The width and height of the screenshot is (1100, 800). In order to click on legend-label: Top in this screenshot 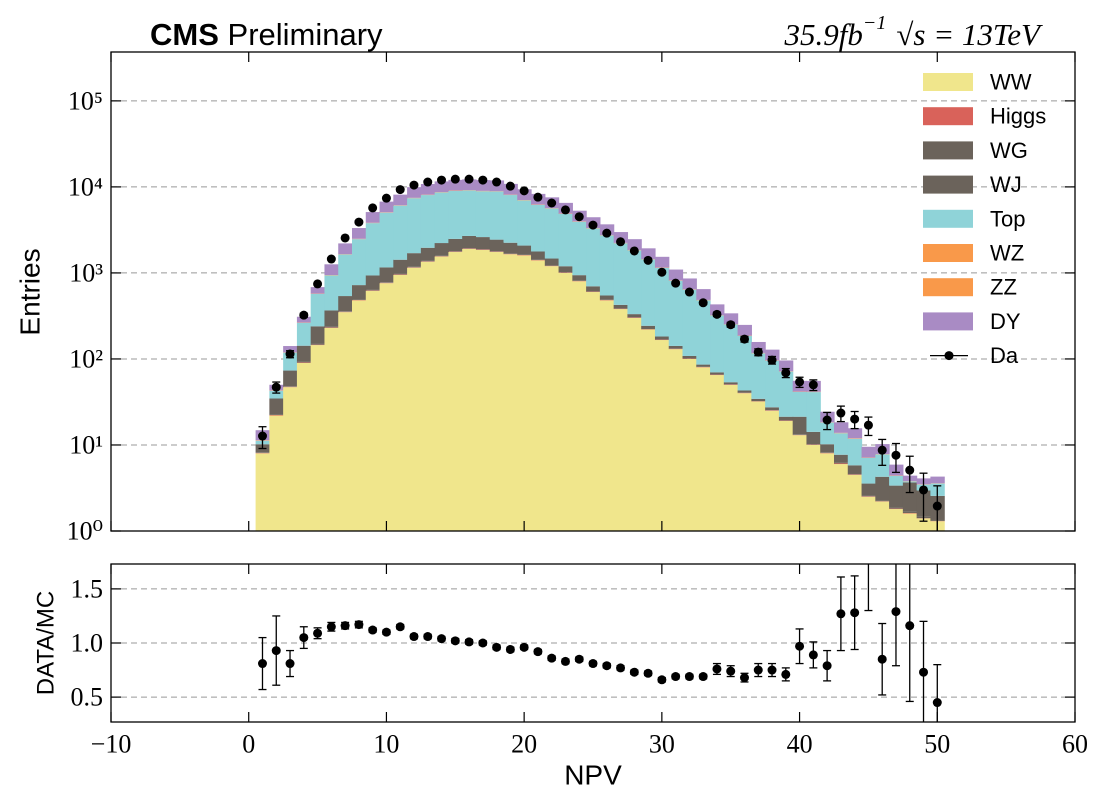, I will do `click(1007, 218)`.